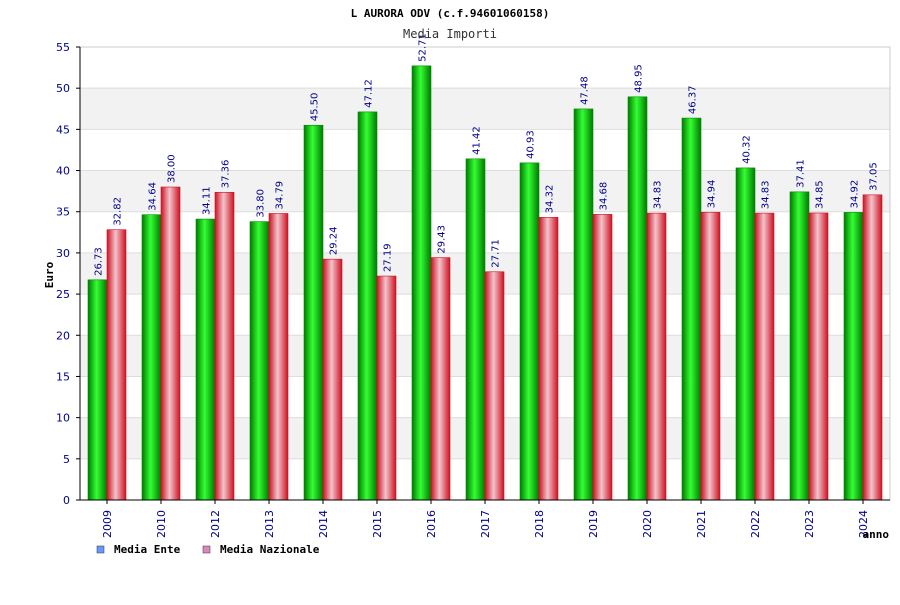  Describe the element at coordinates (485, 524) in the screenshot. I see `x-tick-label: 2017` at that location.